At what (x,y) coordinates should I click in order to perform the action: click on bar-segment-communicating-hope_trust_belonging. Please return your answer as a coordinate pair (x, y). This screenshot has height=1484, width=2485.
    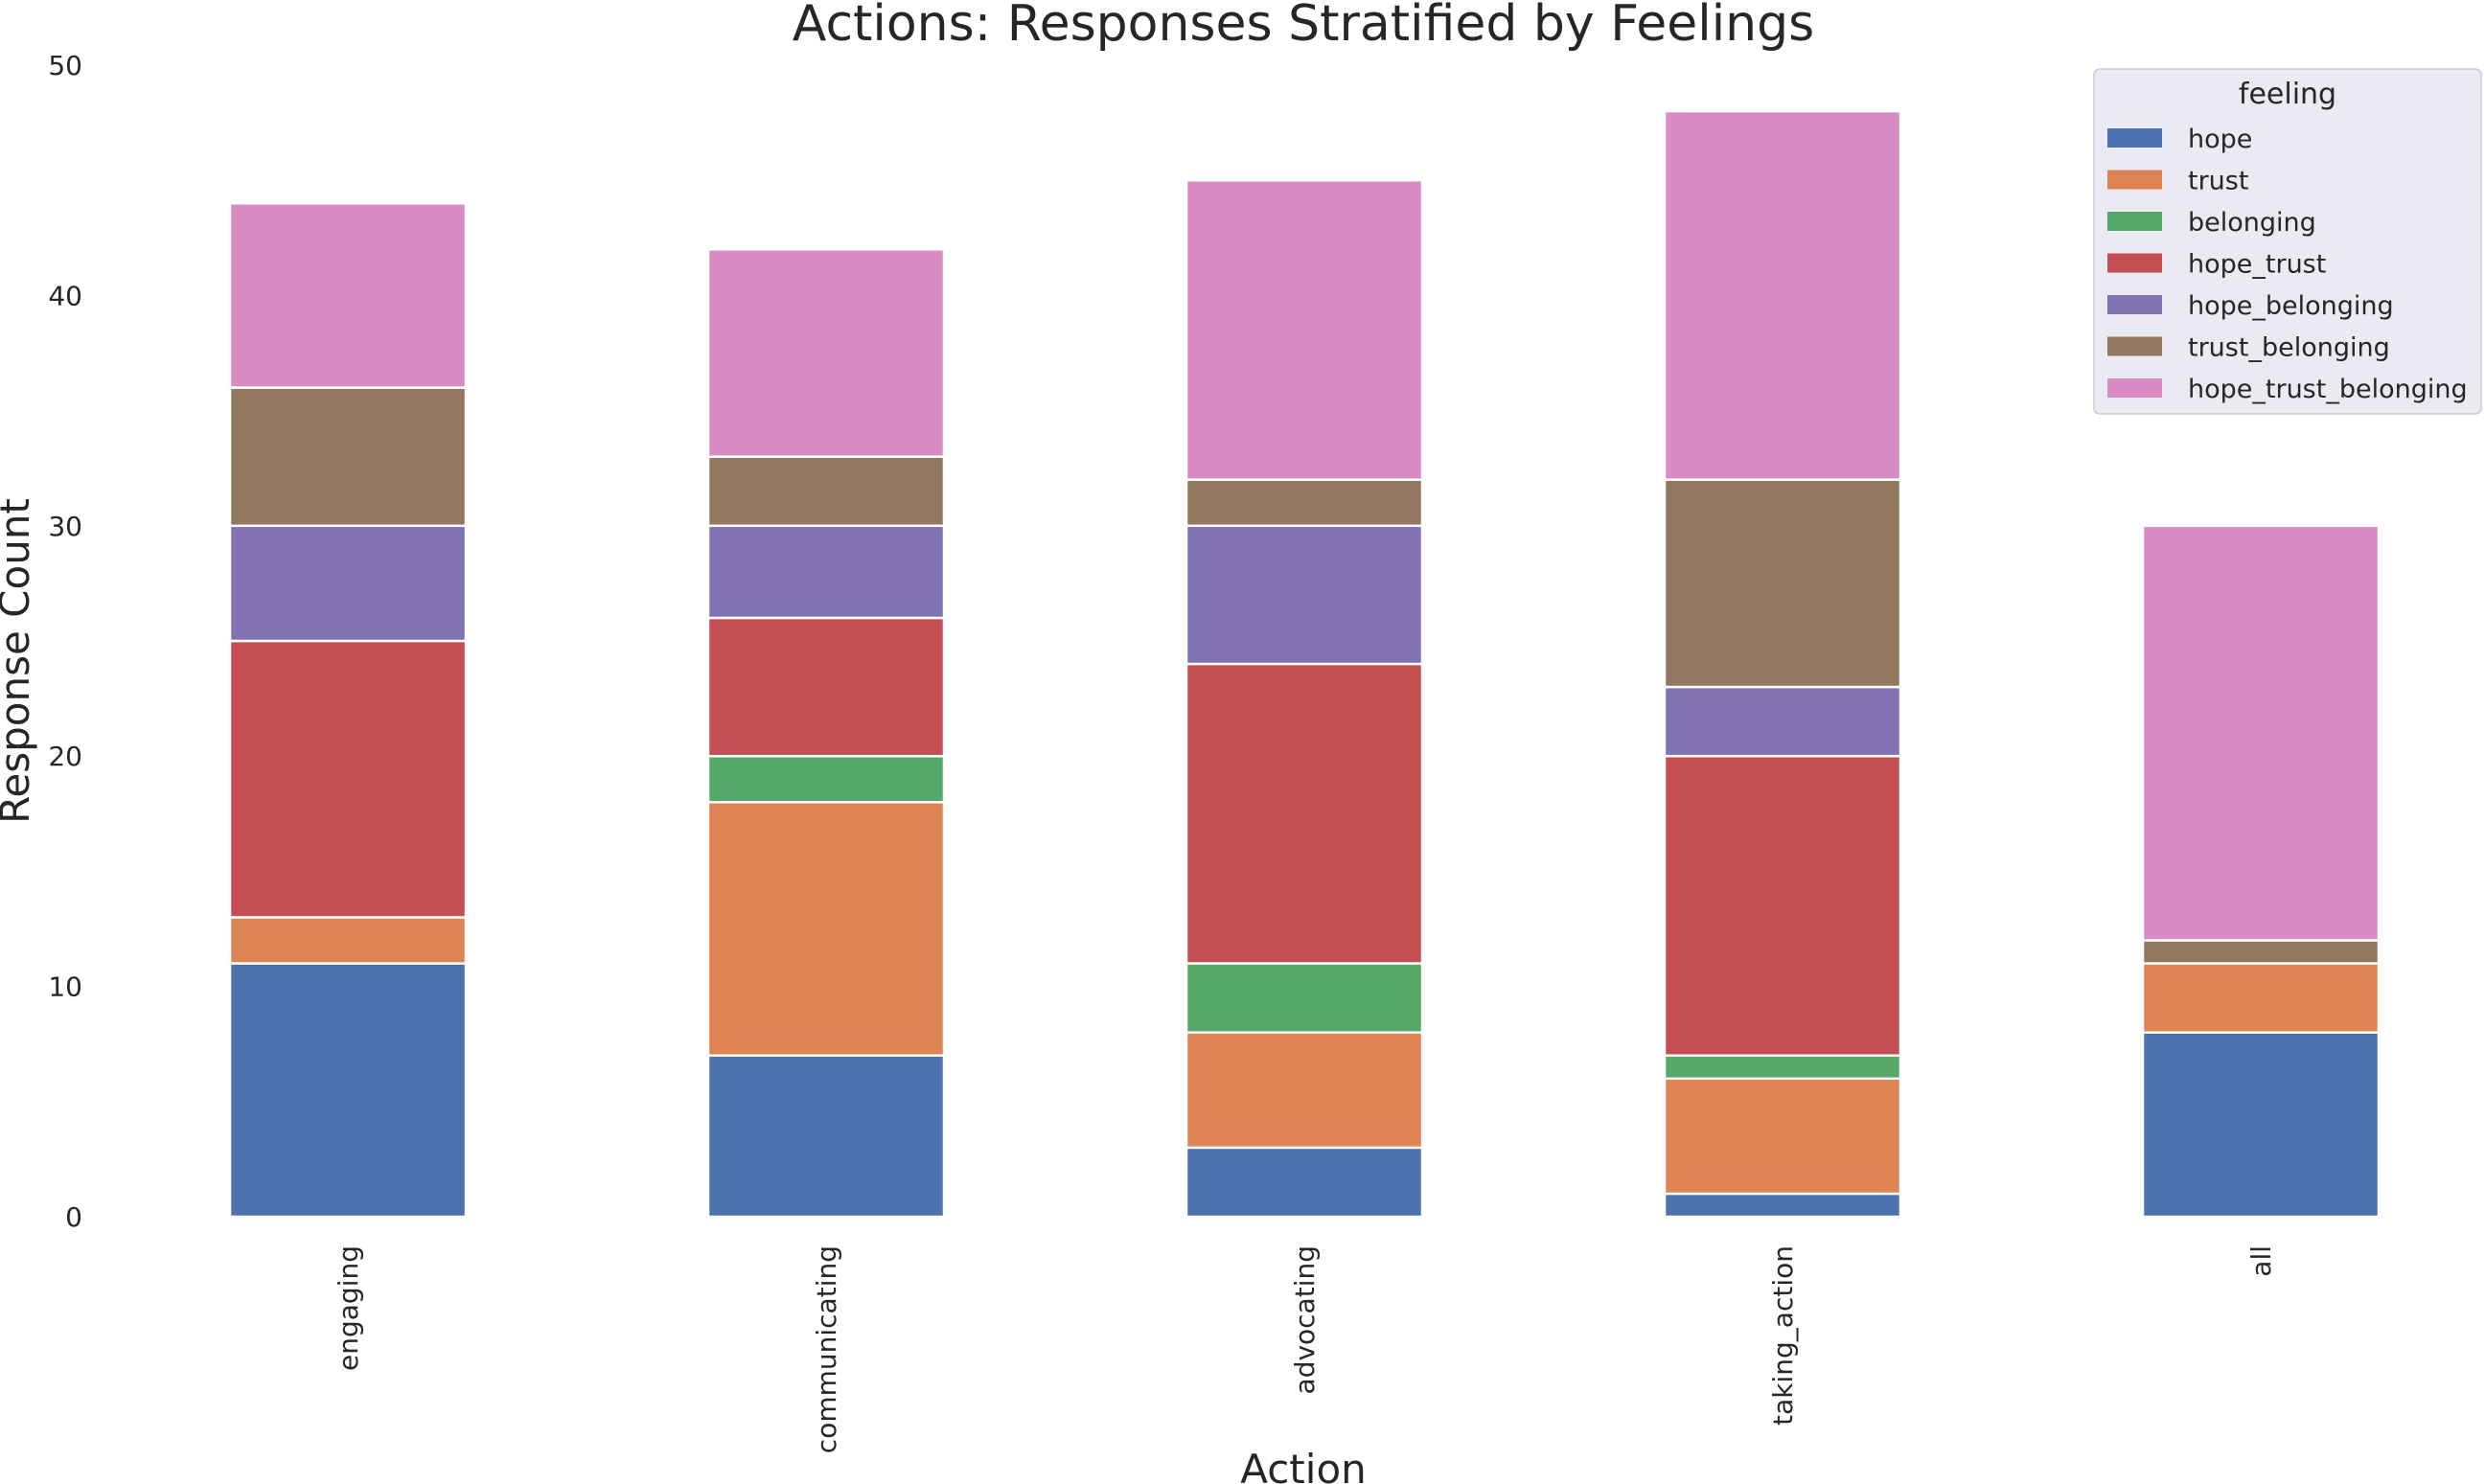
    Looking at the image, I should click on (826, 353).